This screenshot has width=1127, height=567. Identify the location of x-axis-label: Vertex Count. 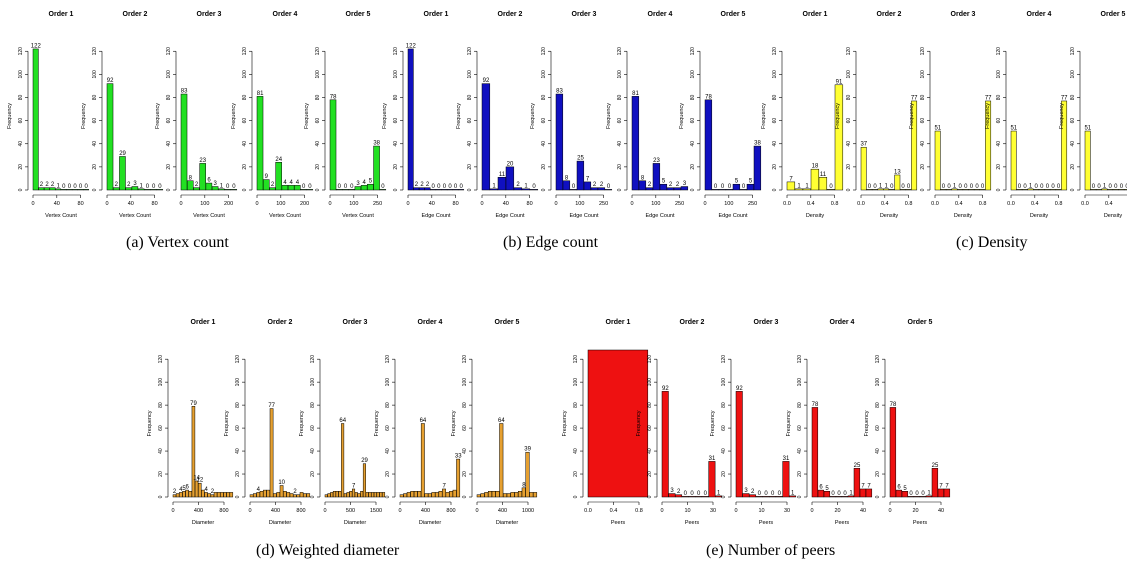
(209, 216).